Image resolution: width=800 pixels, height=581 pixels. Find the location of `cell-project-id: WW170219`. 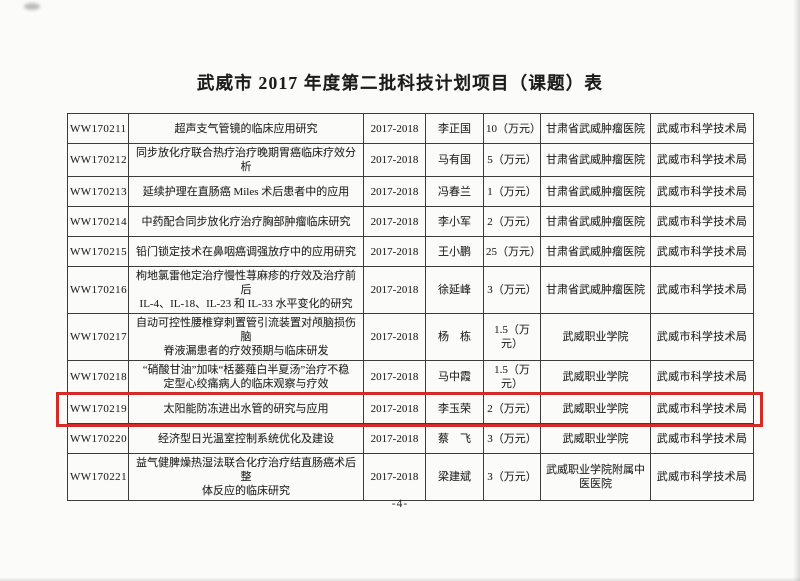

cell-project-id: WW170219 is located at coordinates (98, 408).